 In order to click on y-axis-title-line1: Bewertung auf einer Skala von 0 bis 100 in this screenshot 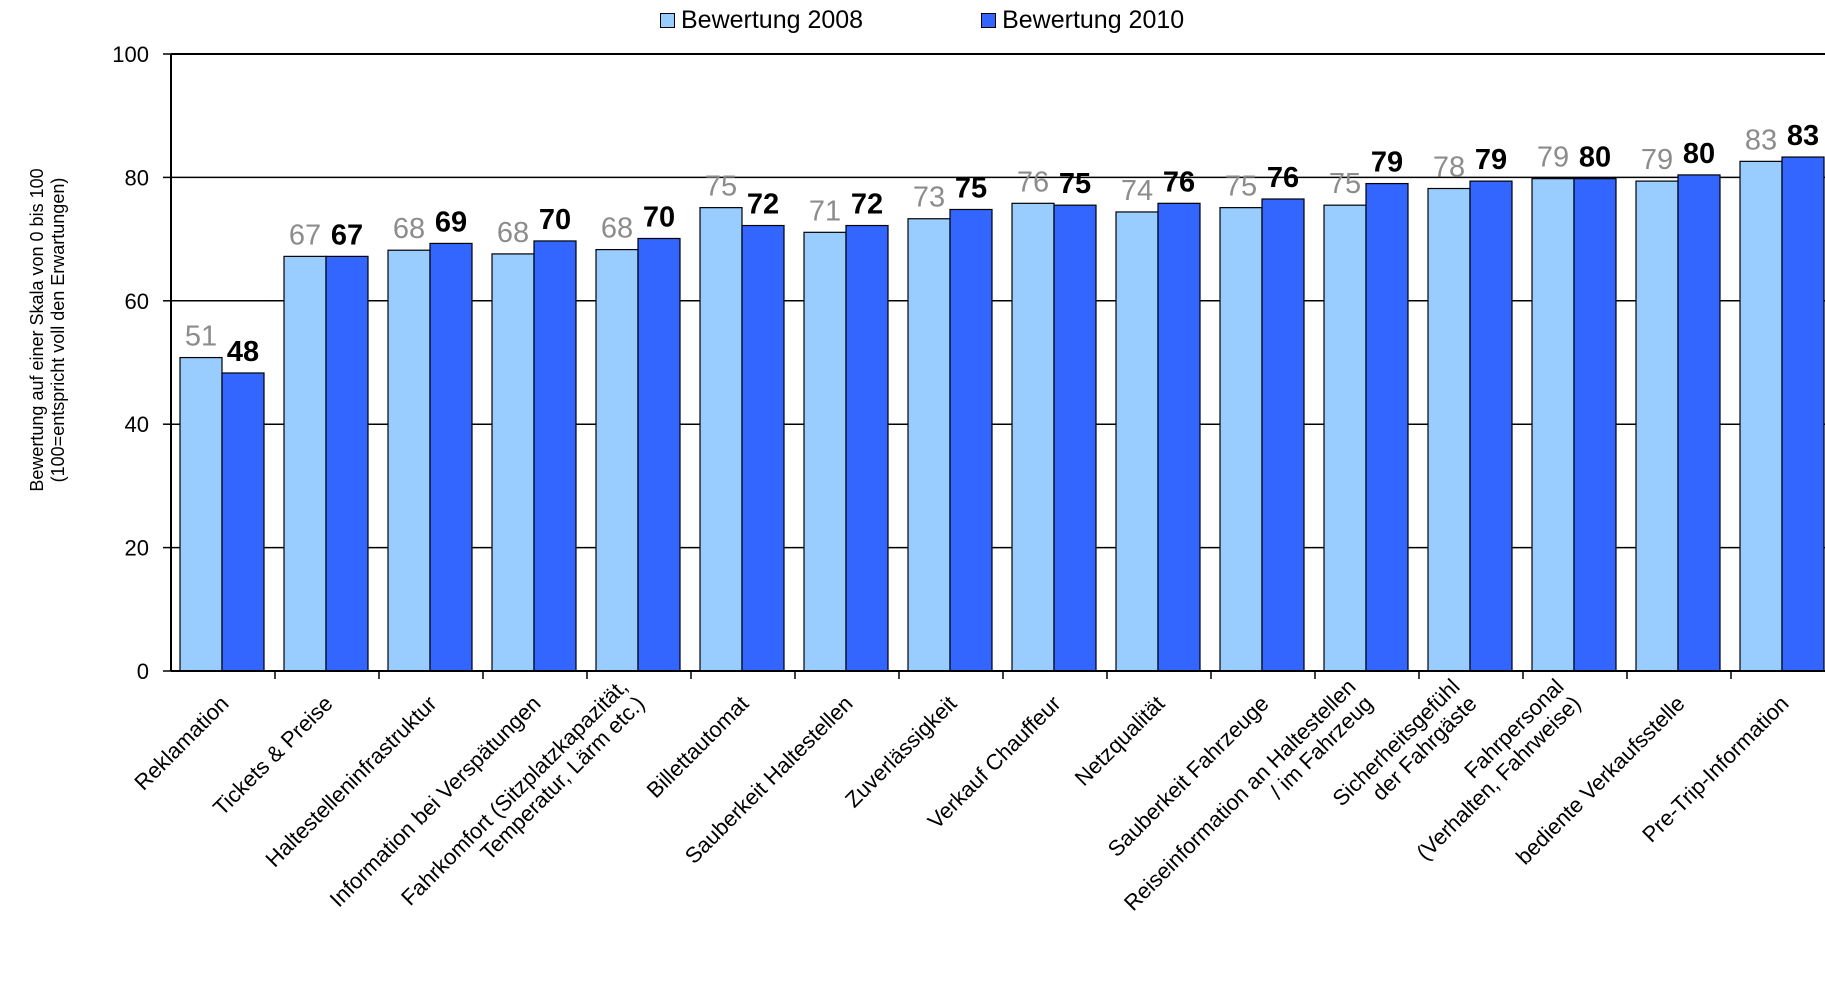, I will do `click(37, 330)`.